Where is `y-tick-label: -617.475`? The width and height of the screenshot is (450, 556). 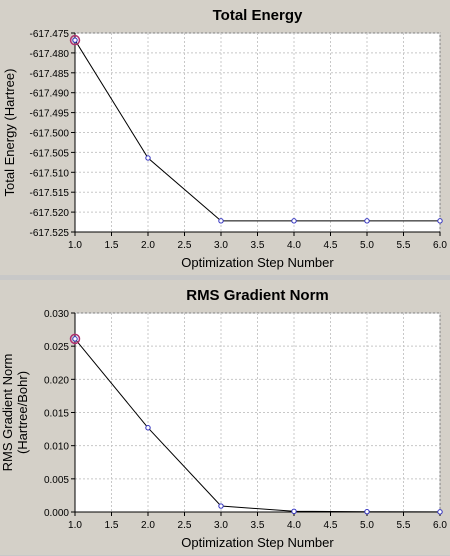
y-tick-label: -617.475 is located at coordinates (50, 34).